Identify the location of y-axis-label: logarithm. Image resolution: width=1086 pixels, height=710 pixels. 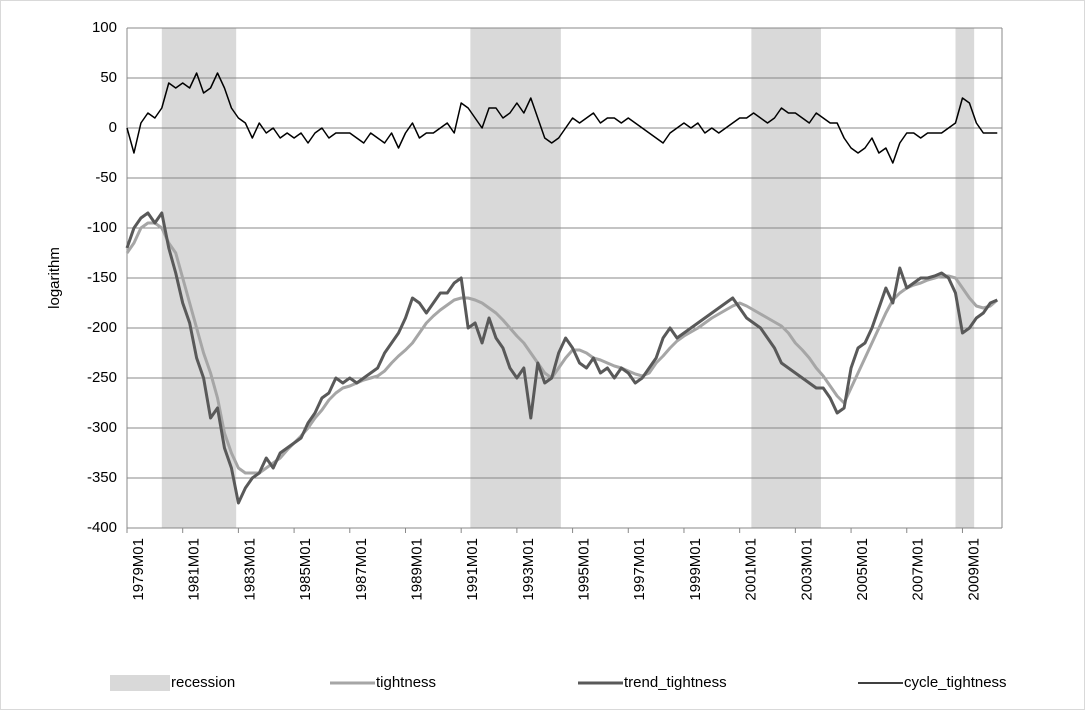
(54, 278).